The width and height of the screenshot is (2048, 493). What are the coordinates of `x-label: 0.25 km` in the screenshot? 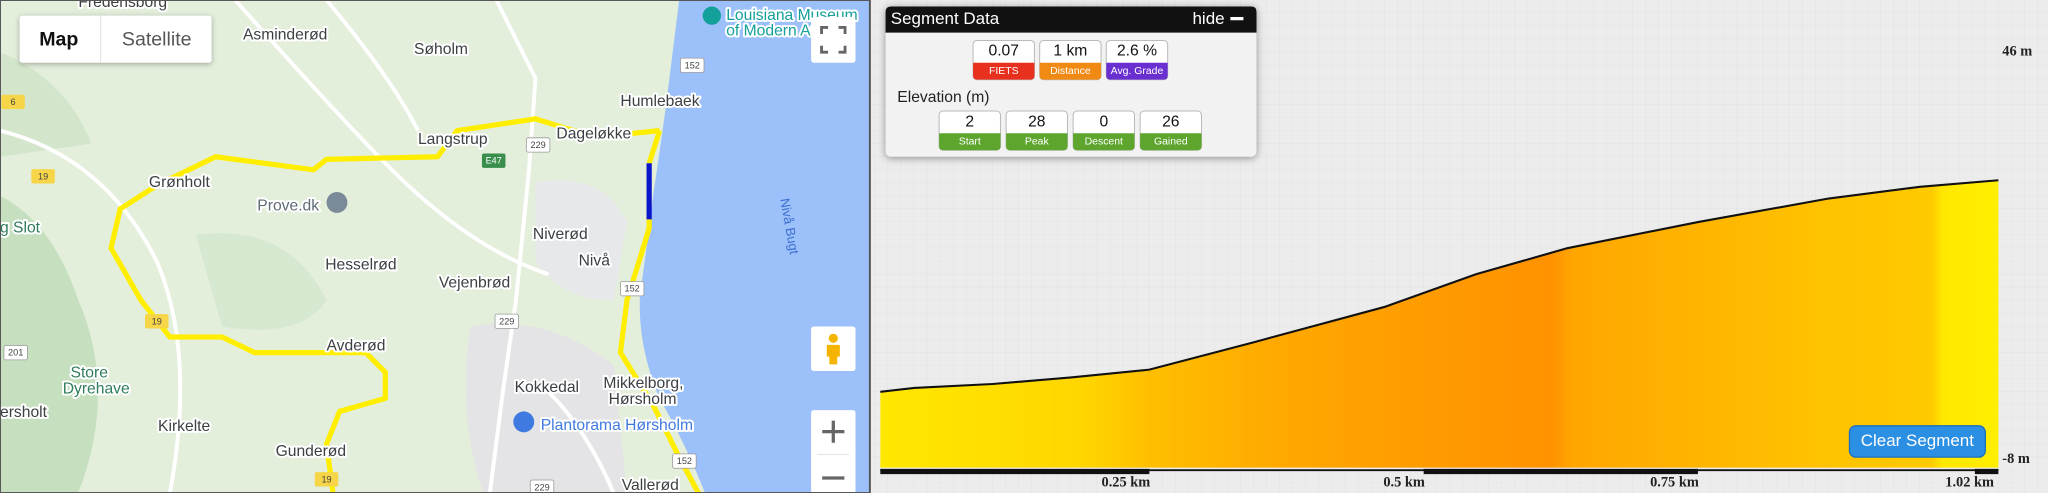 It's located at (1126, 483).